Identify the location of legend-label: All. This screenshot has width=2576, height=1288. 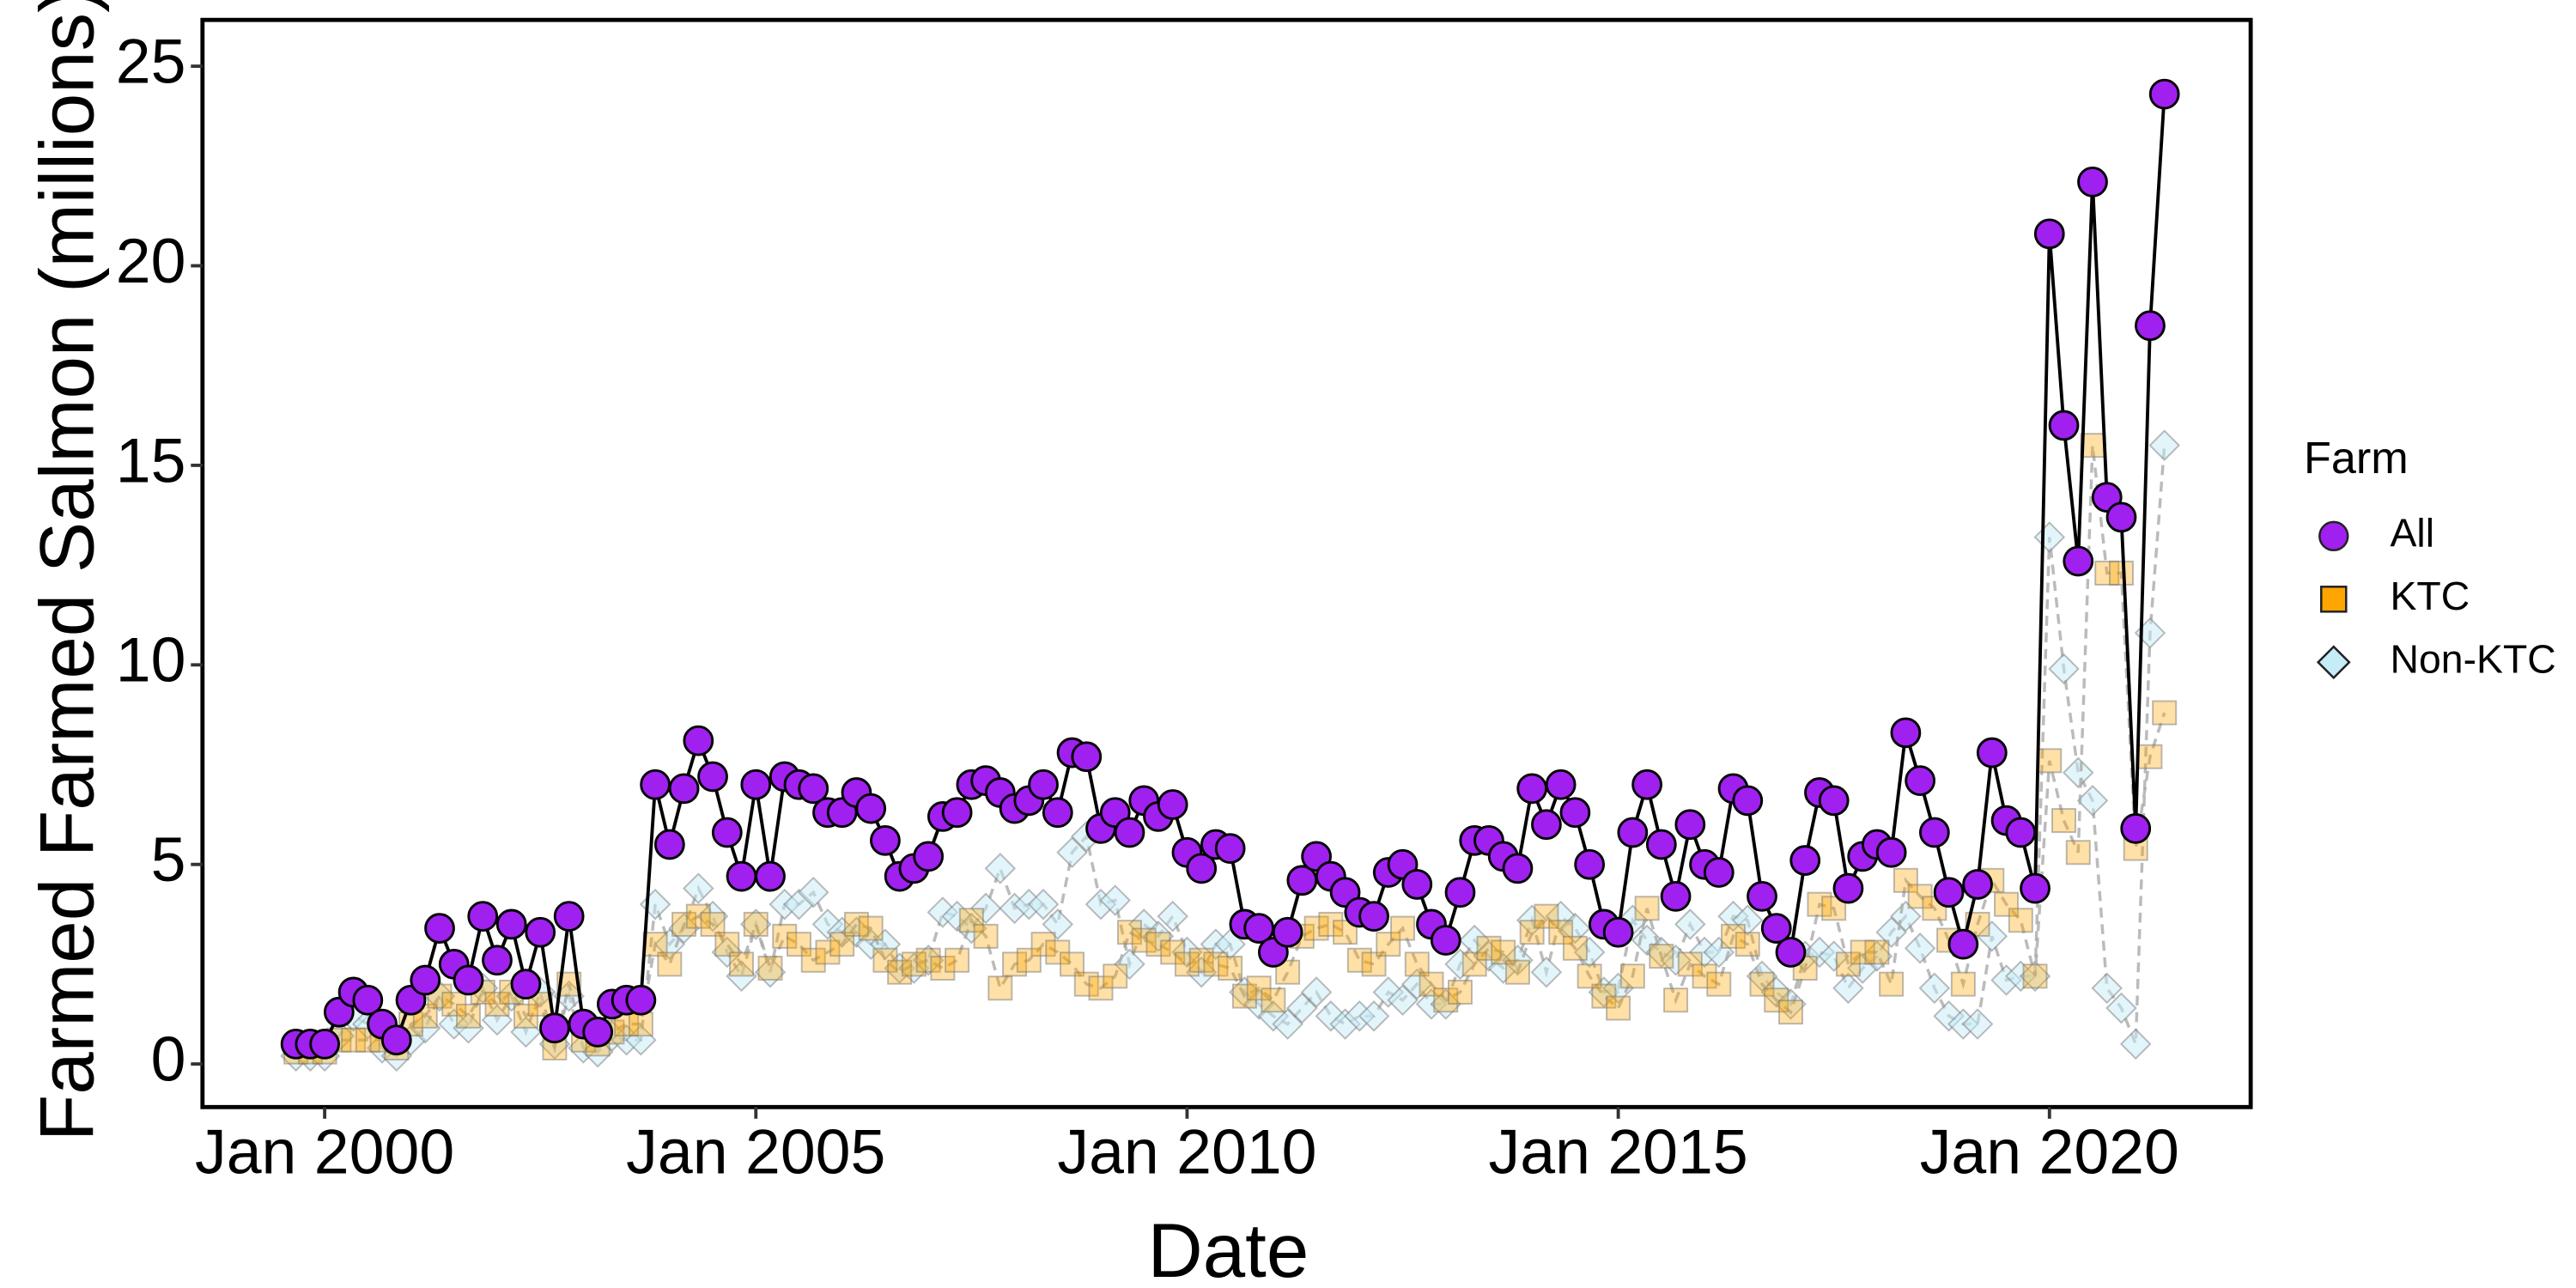
(2413, 533).